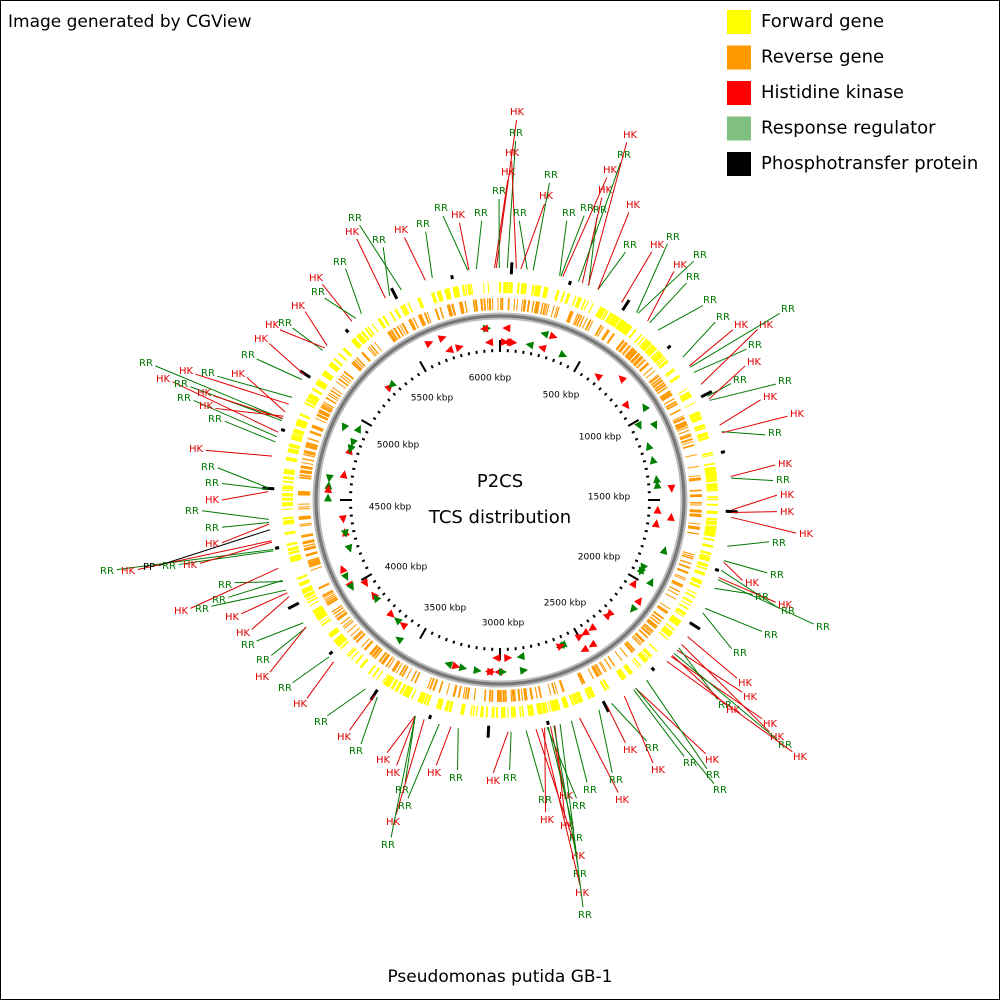 The image size is (1000, 1000). I want to click on ruler-label: 500 kbp, so click(561, 396).